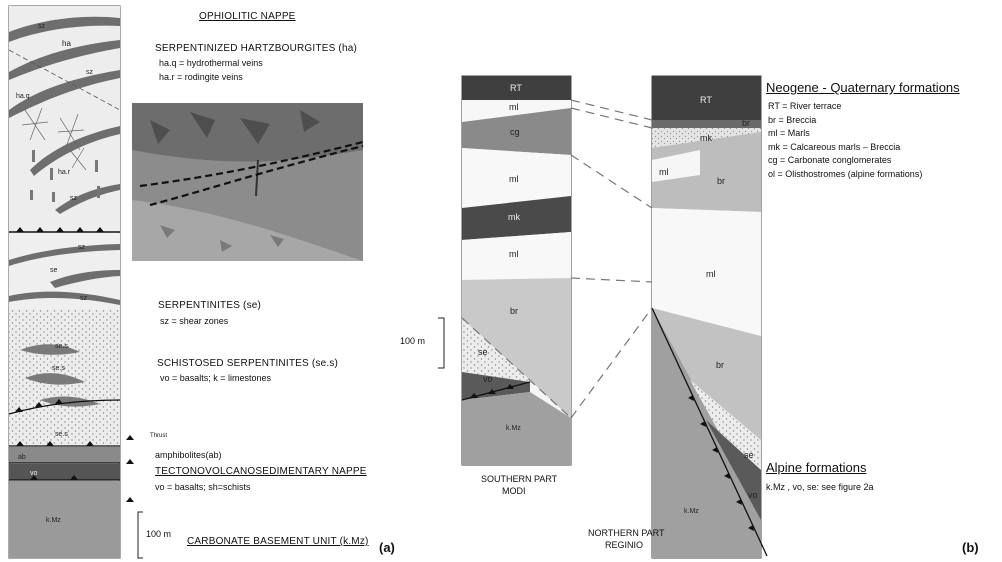 Image resolution: width=1002 pixels, height=562 pixels. Describe the element at coordinates (792, 119) in the screenshot. I see `legend-br: br = Breccia` at that location.